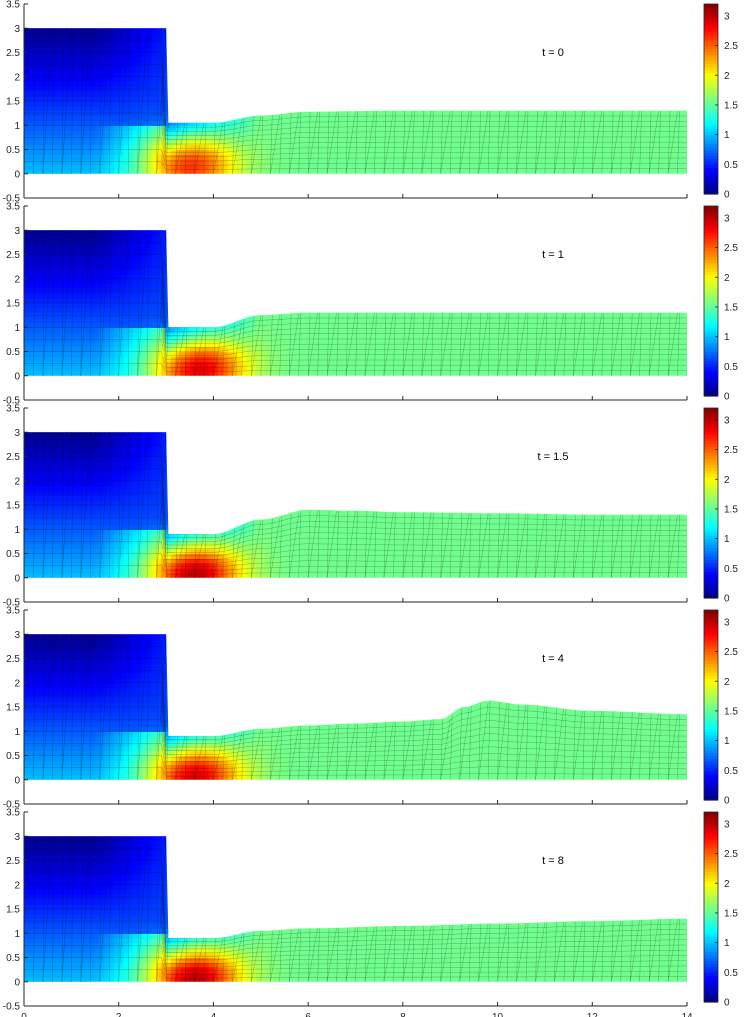  What do you see at coordinates (119, 1014) in the screenshot?
I see `x-tick-label: 2` at bounding box center [119, 1014].